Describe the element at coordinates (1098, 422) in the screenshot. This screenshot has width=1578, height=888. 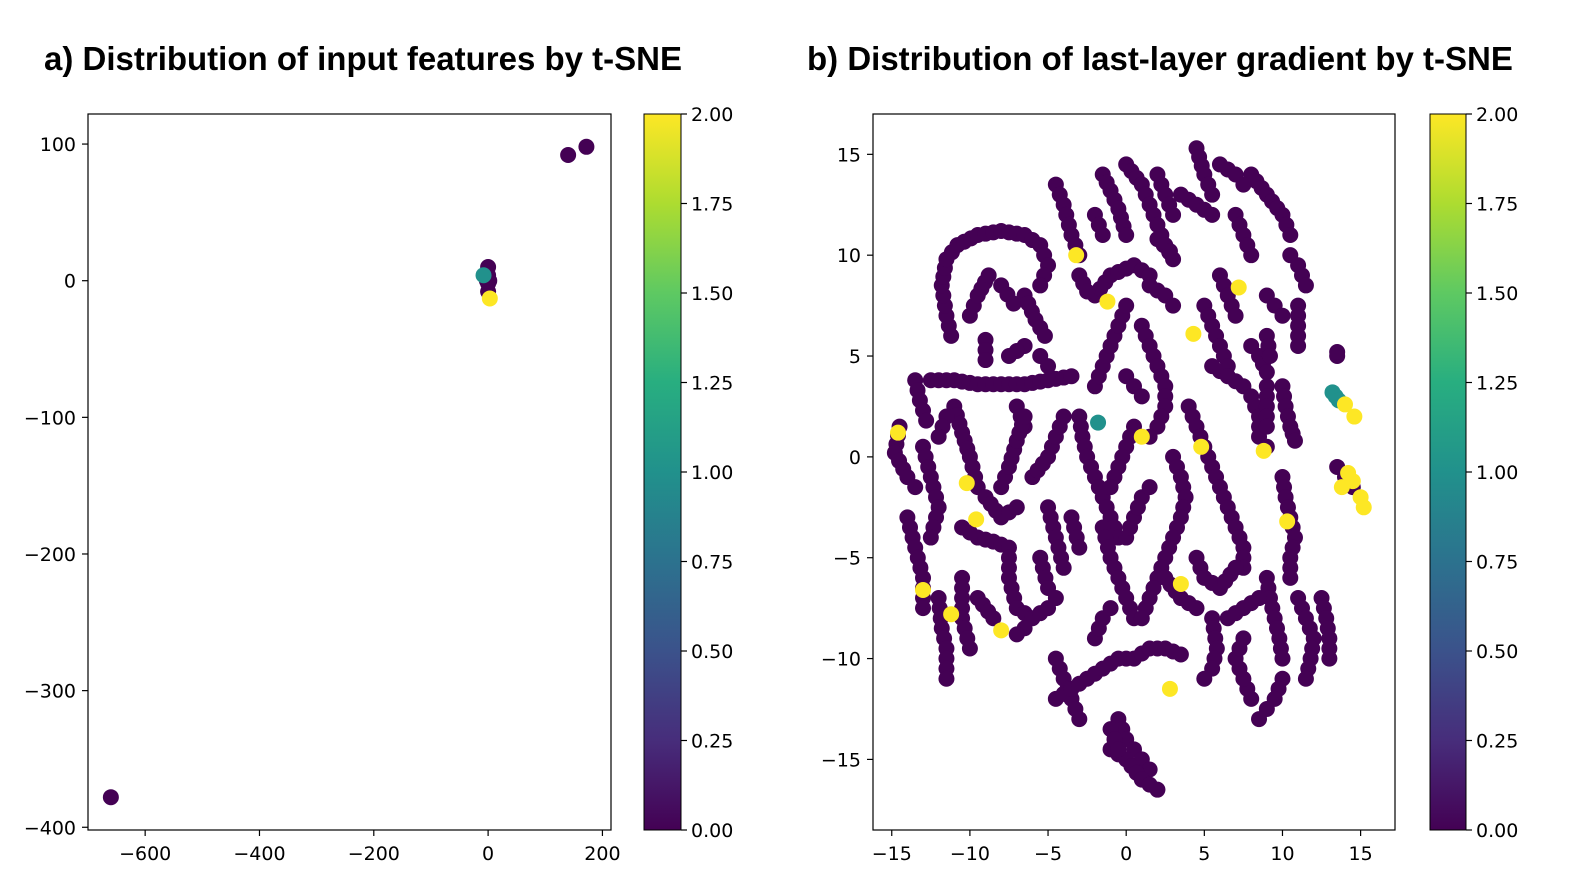
I see `chart-b-point-class1` at that location.